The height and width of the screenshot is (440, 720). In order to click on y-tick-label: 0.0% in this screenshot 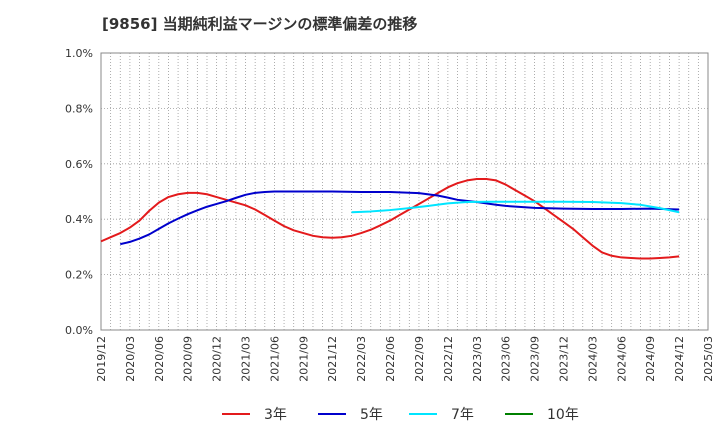, I will do `click(79, 330)`.